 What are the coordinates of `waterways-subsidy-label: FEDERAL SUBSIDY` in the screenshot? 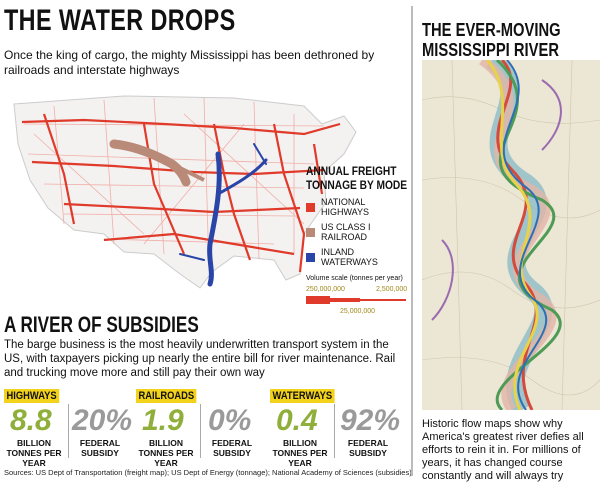 It's located at (368, 448).